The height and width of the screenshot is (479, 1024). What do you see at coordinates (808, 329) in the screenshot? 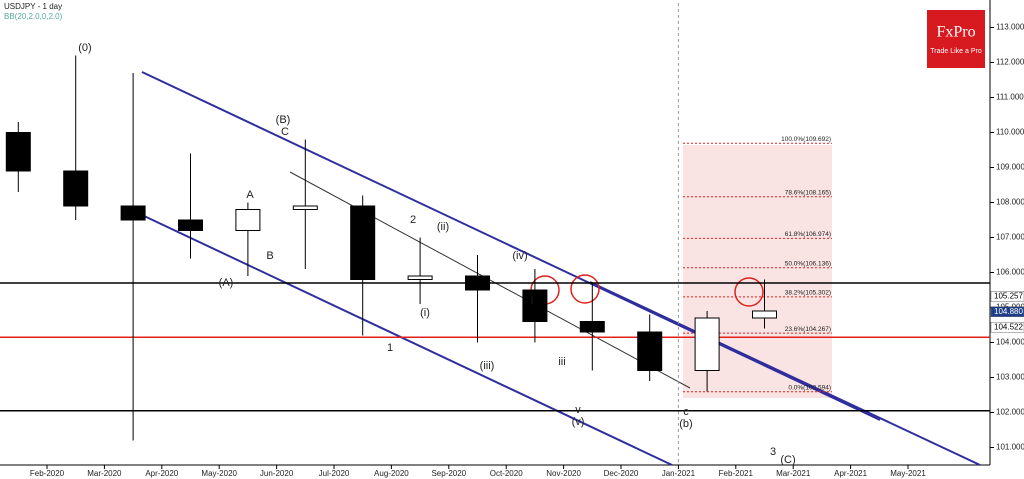
I see `fib-label: 23.6%(104.267)` at bounding box center [808, 329].